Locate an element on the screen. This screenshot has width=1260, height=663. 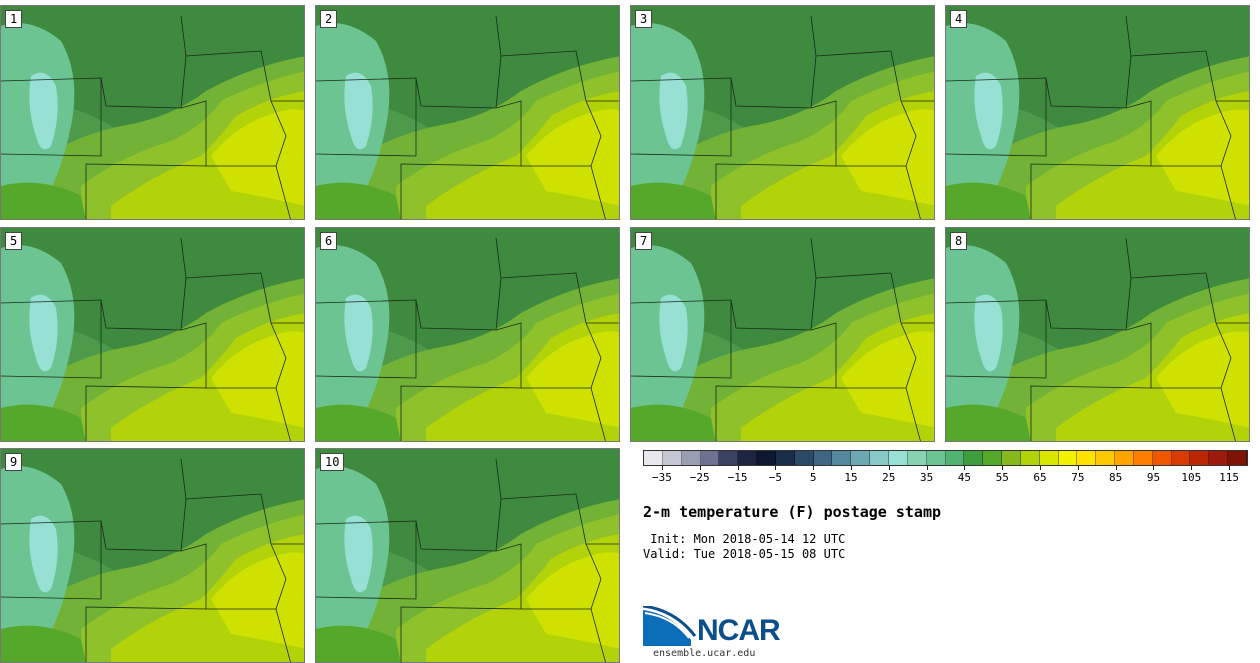
ensemble-member-panel: 2 is located at coordinates (467, 112).